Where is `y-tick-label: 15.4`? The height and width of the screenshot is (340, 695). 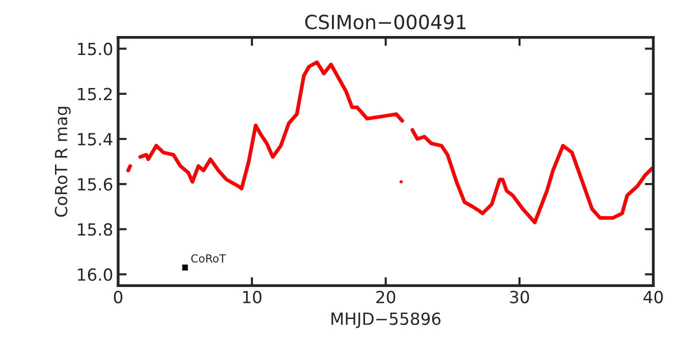
y-tick-label: 15.4 is located at coordinates (95, 139).